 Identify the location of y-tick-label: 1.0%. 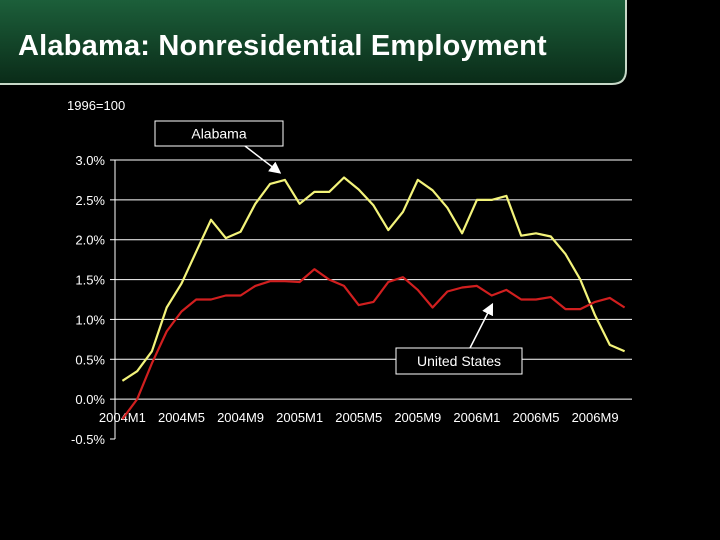
(90, 319).